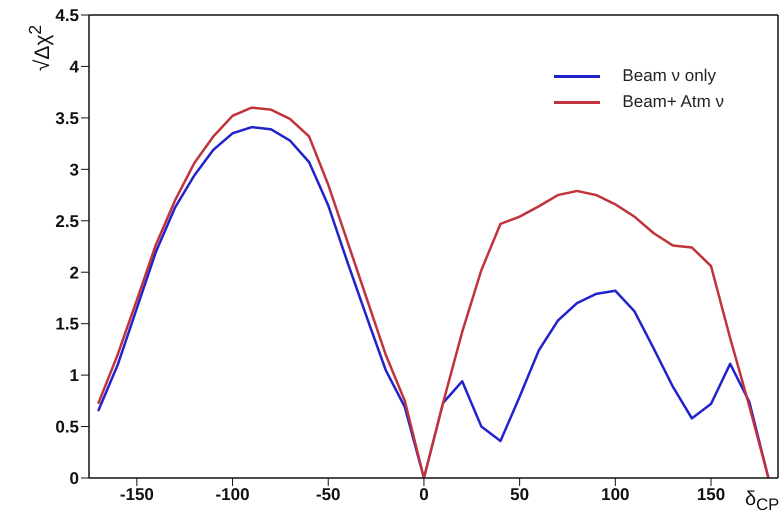 The height and width of the screenshot is (528, 784). I want to click on y-tick-label: 0.5, so click(67, 427).